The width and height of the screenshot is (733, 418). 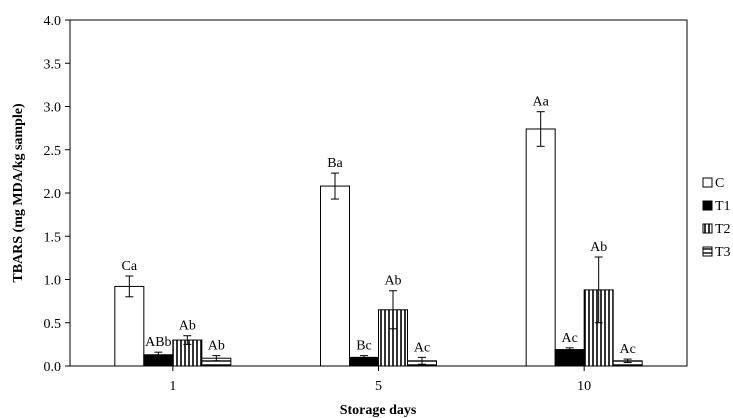 I want to click on x-axis: 1 5 10, so click(x=380, y=380).